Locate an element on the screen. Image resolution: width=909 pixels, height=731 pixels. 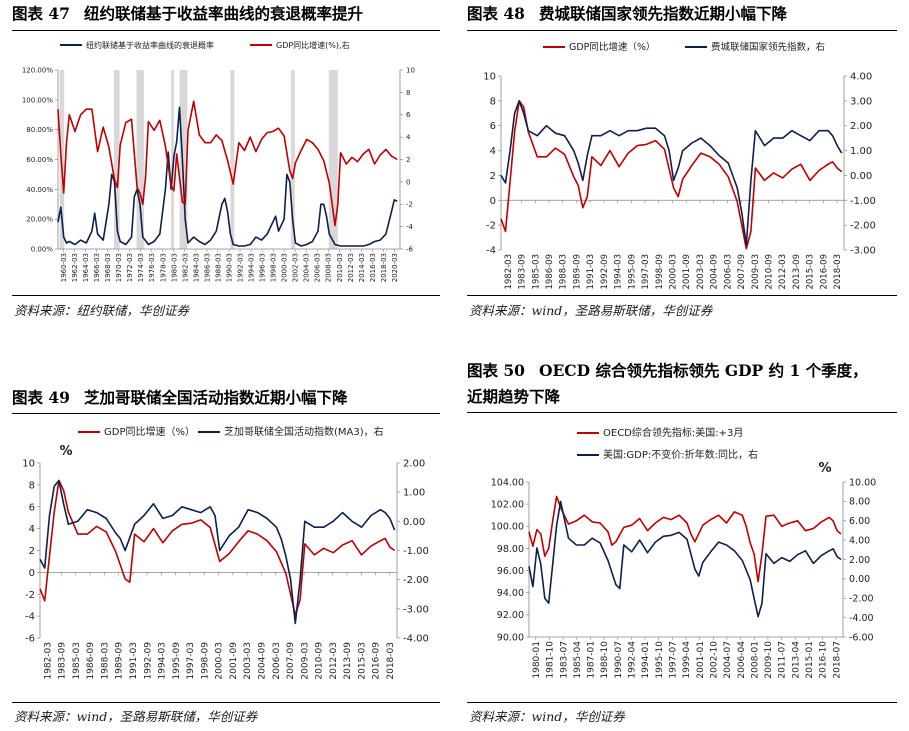
left-axis-tick-label: 92.00 is located at coordinates (510, 615).